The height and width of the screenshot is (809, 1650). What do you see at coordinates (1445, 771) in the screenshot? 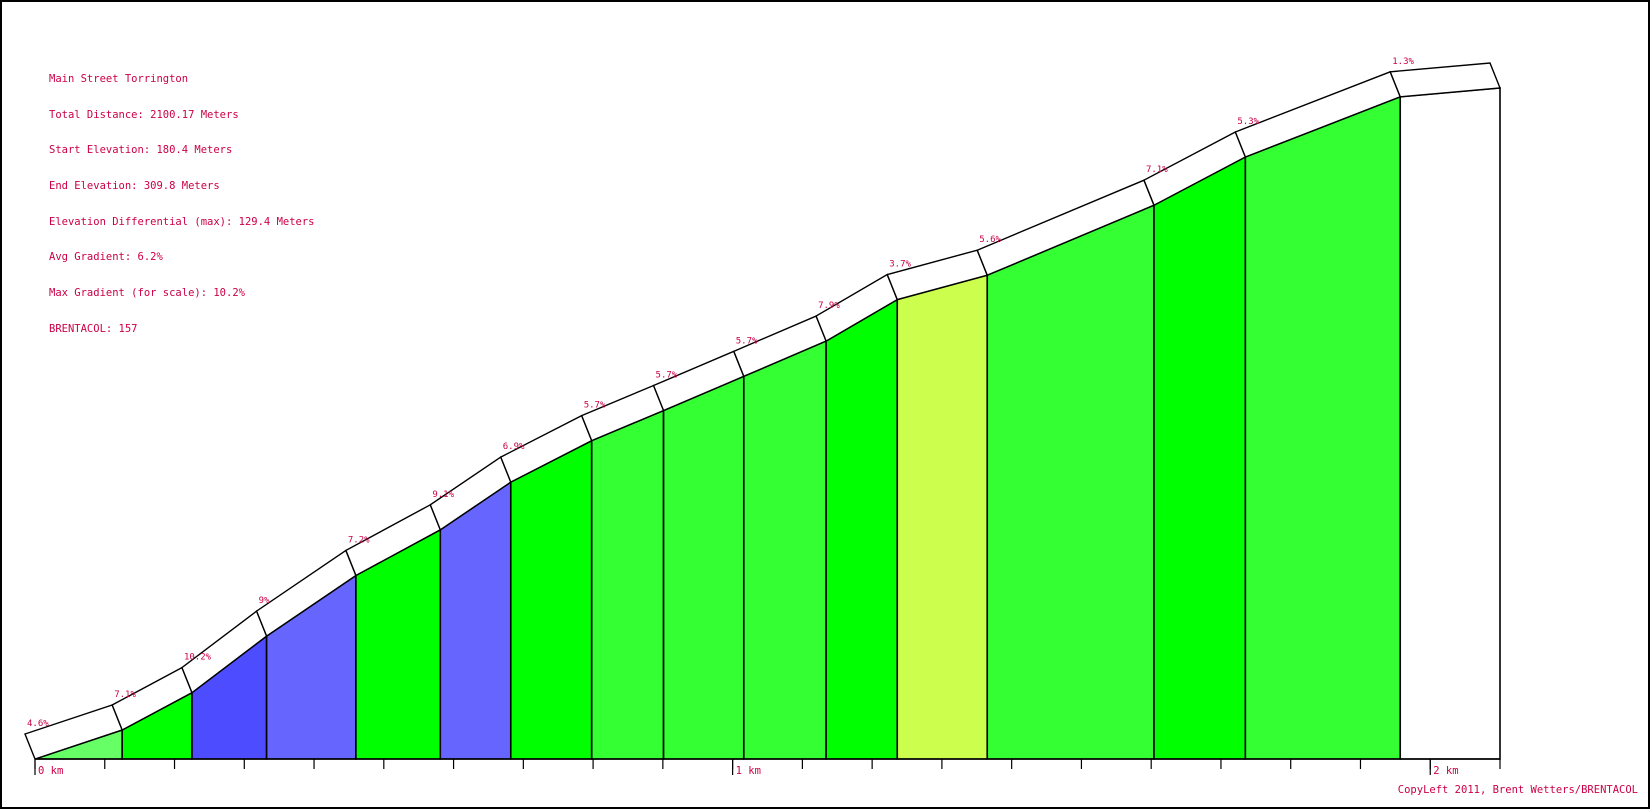
I see `x-tick-label: 2 km` at bounding box center [1445, 771].